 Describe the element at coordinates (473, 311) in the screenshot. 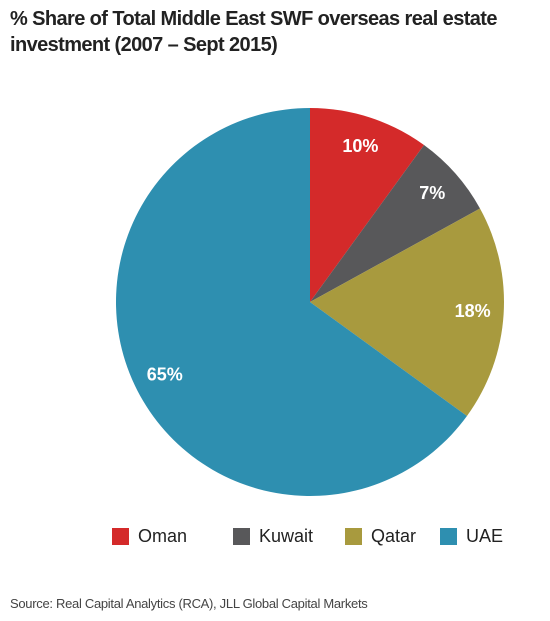

I see `data-label: 18%` at that location.